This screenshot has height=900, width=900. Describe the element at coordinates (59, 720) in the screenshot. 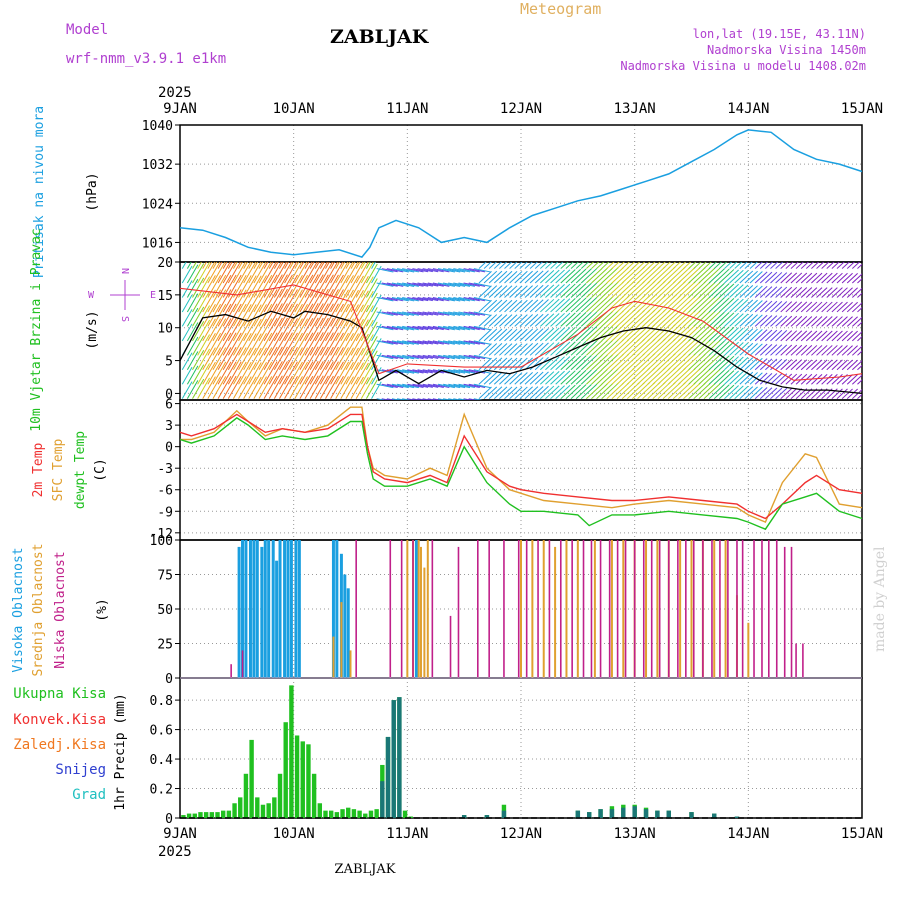

I see `precip-legend-item: Konvek.Kisa` at that location.